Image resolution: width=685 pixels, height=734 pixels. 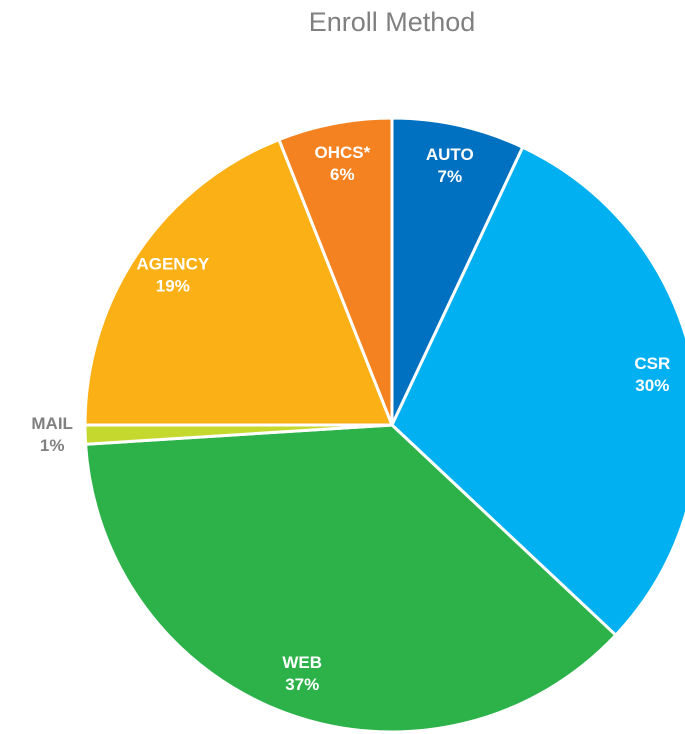 I want to click on chart-title: Enroll Method, so click(x=392, y=22).